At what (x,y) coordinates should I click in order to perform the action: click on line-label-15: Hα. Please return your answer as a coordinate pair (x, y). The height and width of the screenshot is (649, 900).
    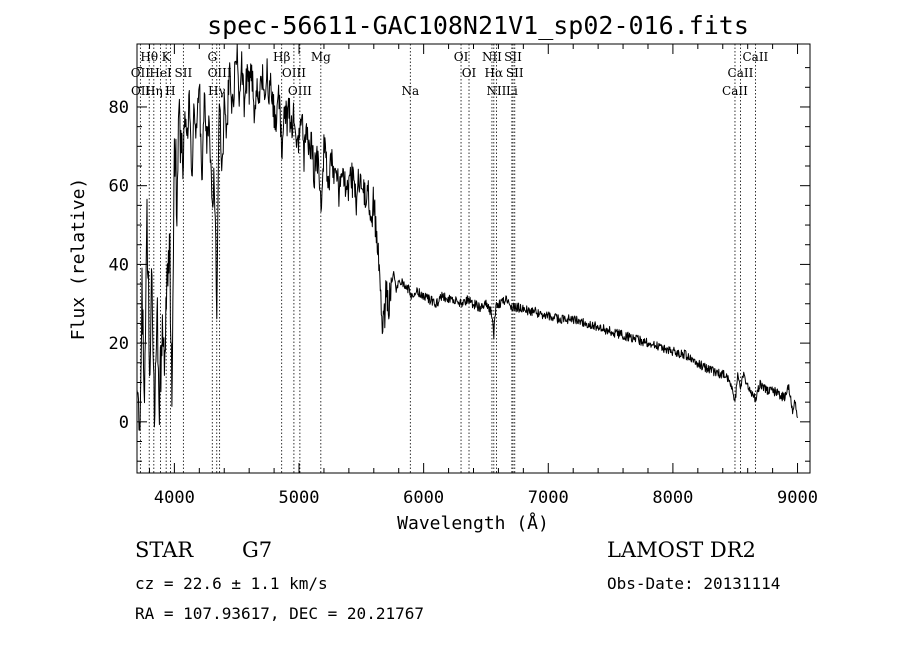
    Looking at the image, I should click on (494, 73).